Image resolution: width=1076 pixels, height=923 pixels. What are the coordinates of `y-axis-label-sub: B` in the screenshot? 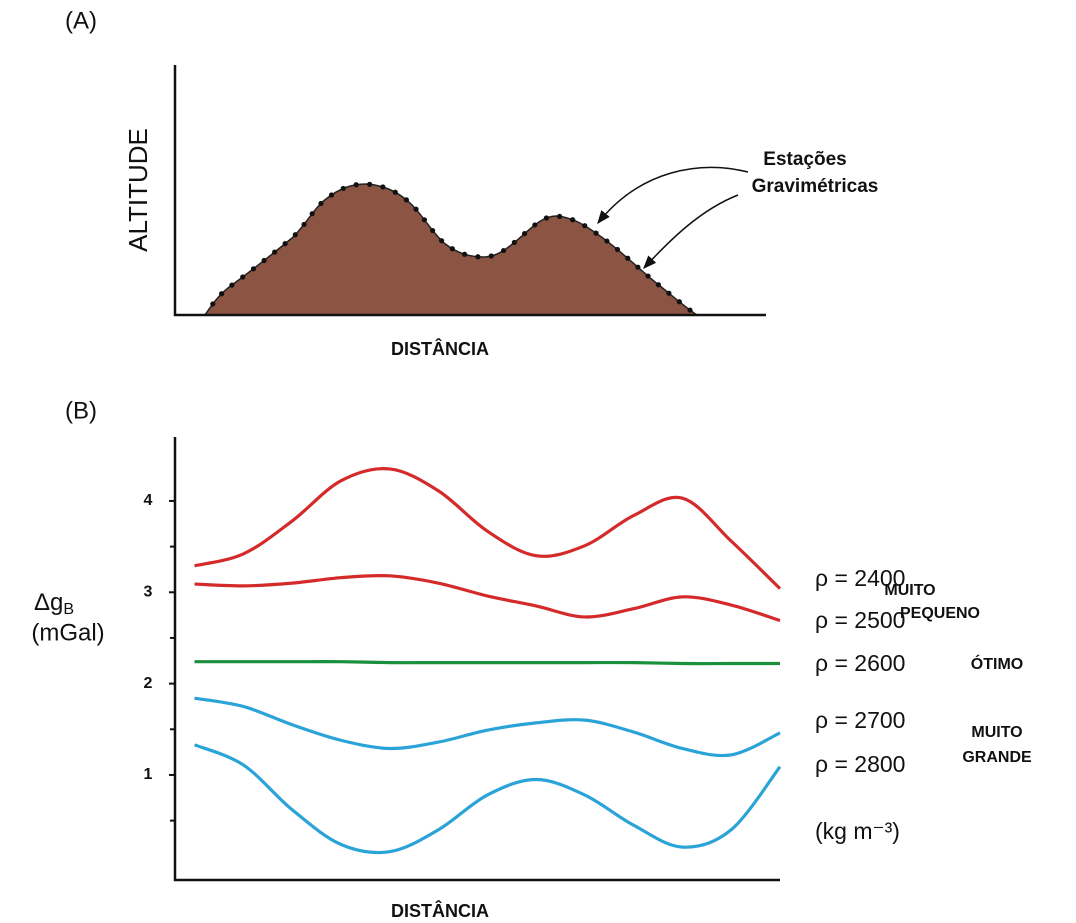 It's located at (68, 609).